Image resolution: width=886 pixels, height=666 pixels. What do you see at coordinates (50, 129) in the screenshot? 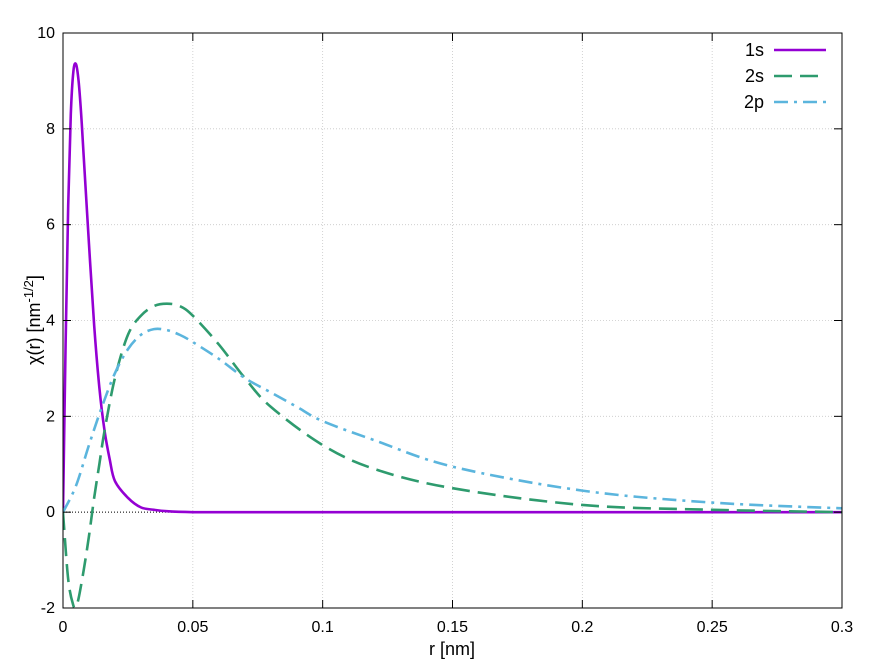
I see `y-tick-label: 8` at bounding box center [50, 129].